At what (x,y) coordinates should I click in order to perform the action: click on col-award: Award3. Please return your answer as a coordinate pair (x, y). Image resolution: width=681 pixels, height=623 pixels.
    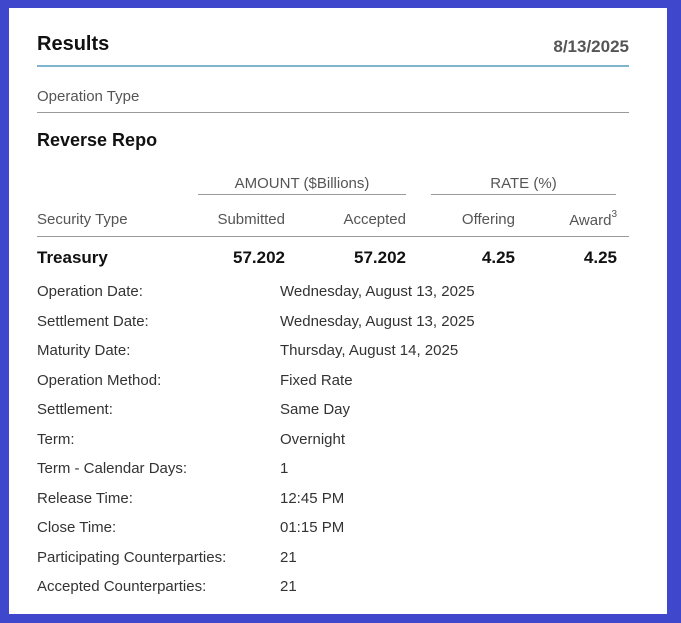
    Looking at the image, I should click on (593, 219).